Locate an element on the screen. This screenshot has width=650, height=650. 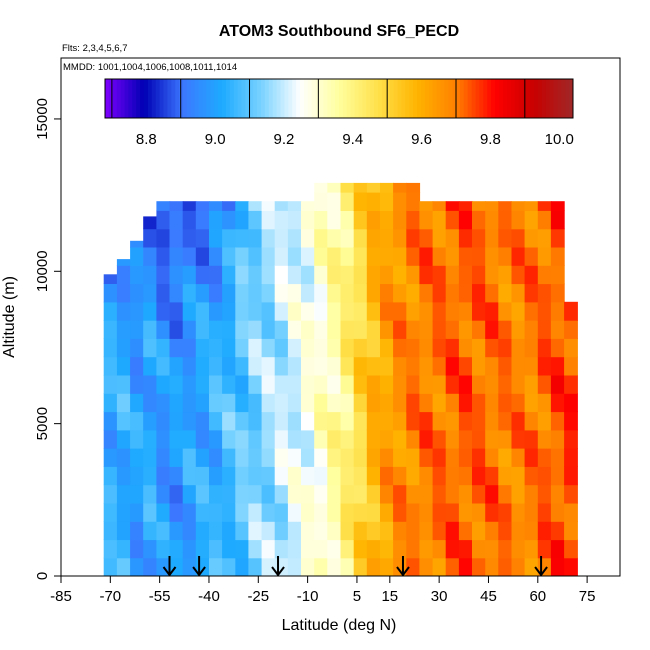
x-tick-label: -85 is located at coordinates (61, 596).